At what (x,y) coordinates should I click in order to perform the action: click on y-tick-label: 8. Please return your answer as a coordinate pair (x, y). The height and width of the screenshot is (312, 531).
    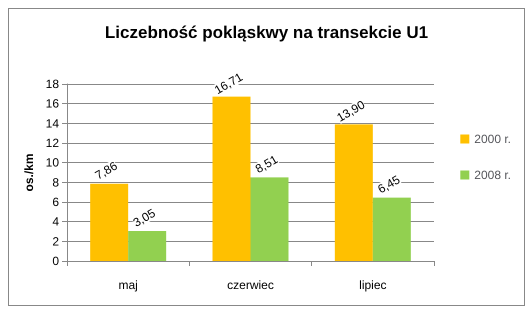
    Looking at the image, I should click on (56, 182).